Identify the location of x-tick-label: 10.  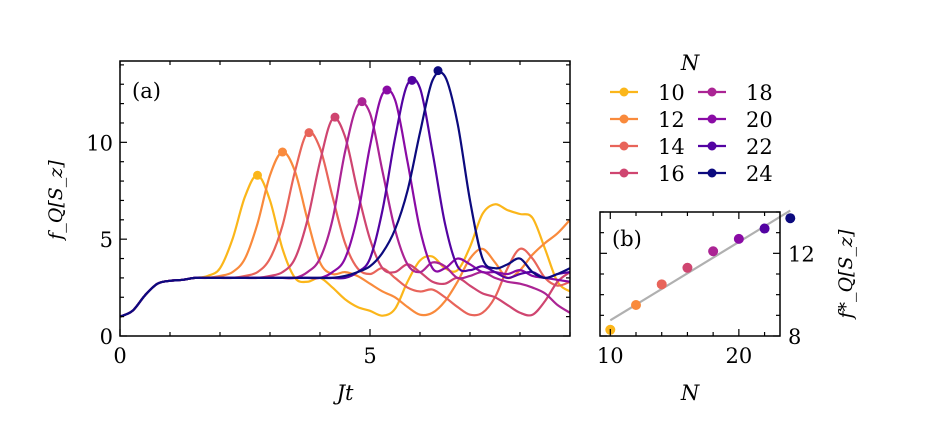
(610, 356).